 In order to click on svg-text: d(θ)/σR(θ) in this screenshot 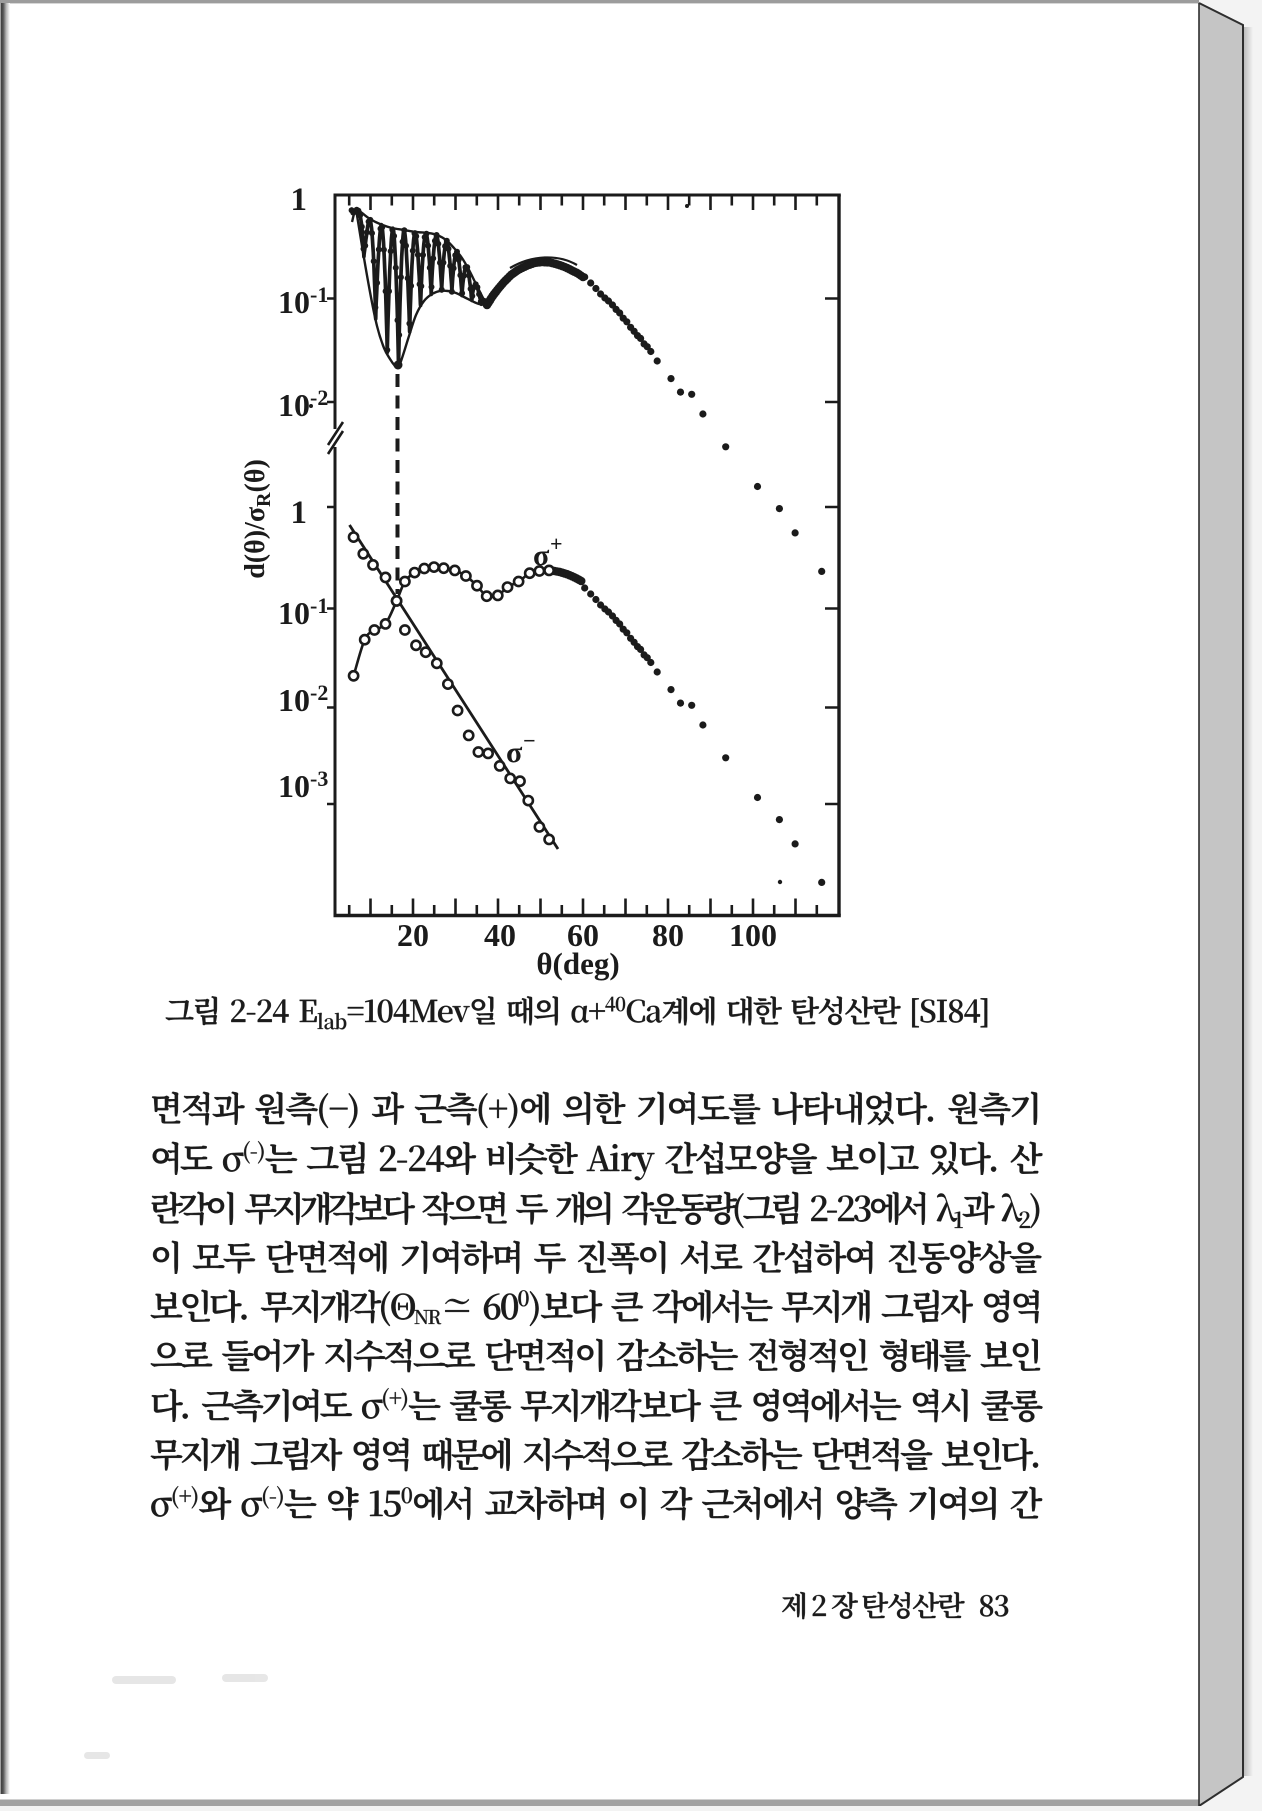, I will do `click(257, 519)`.